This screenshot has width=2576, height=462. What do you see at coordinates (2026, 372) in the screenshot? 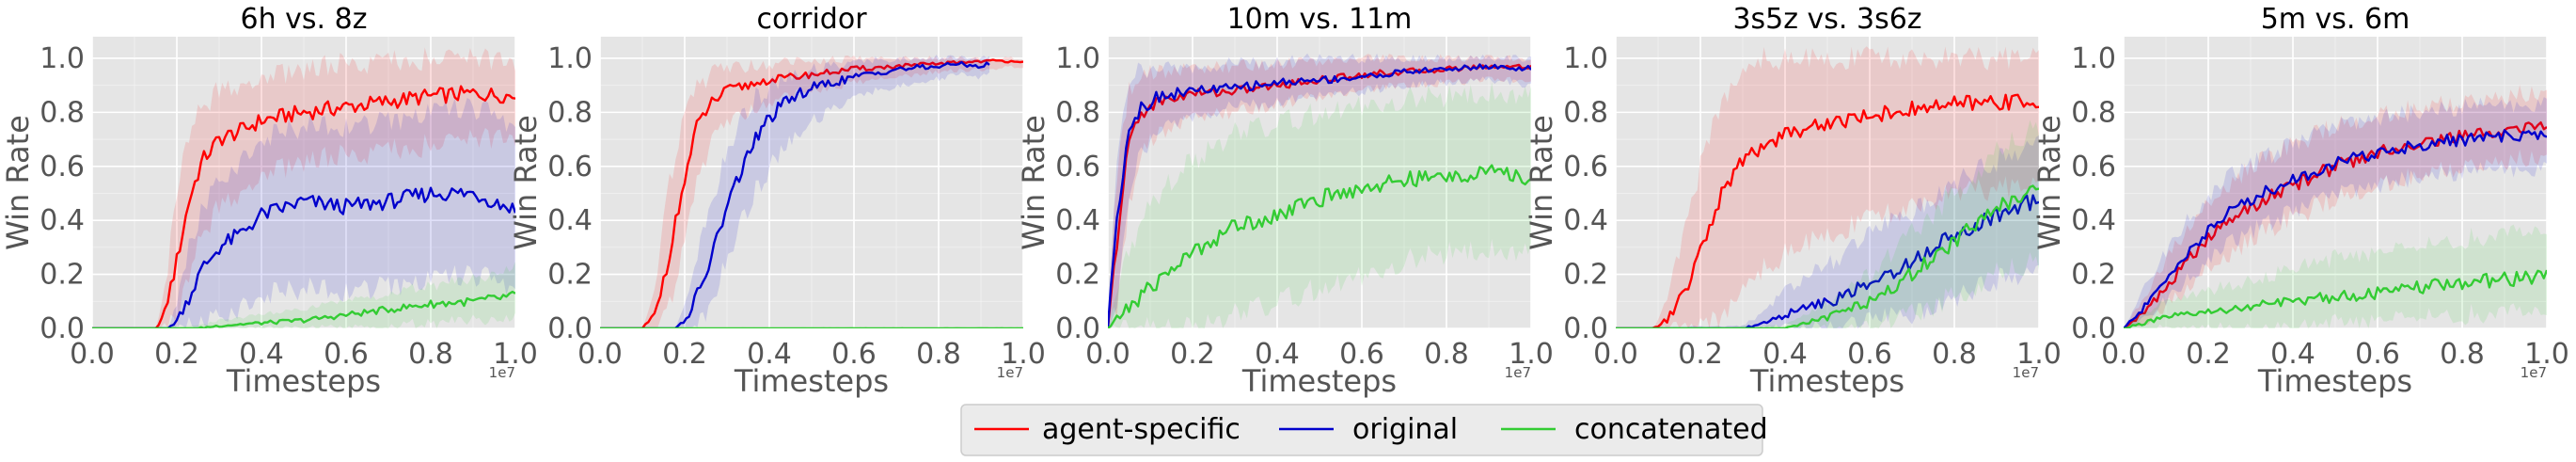
I see `panel-4-x-exponent: 1e7` at bounding box center [2026, 372].